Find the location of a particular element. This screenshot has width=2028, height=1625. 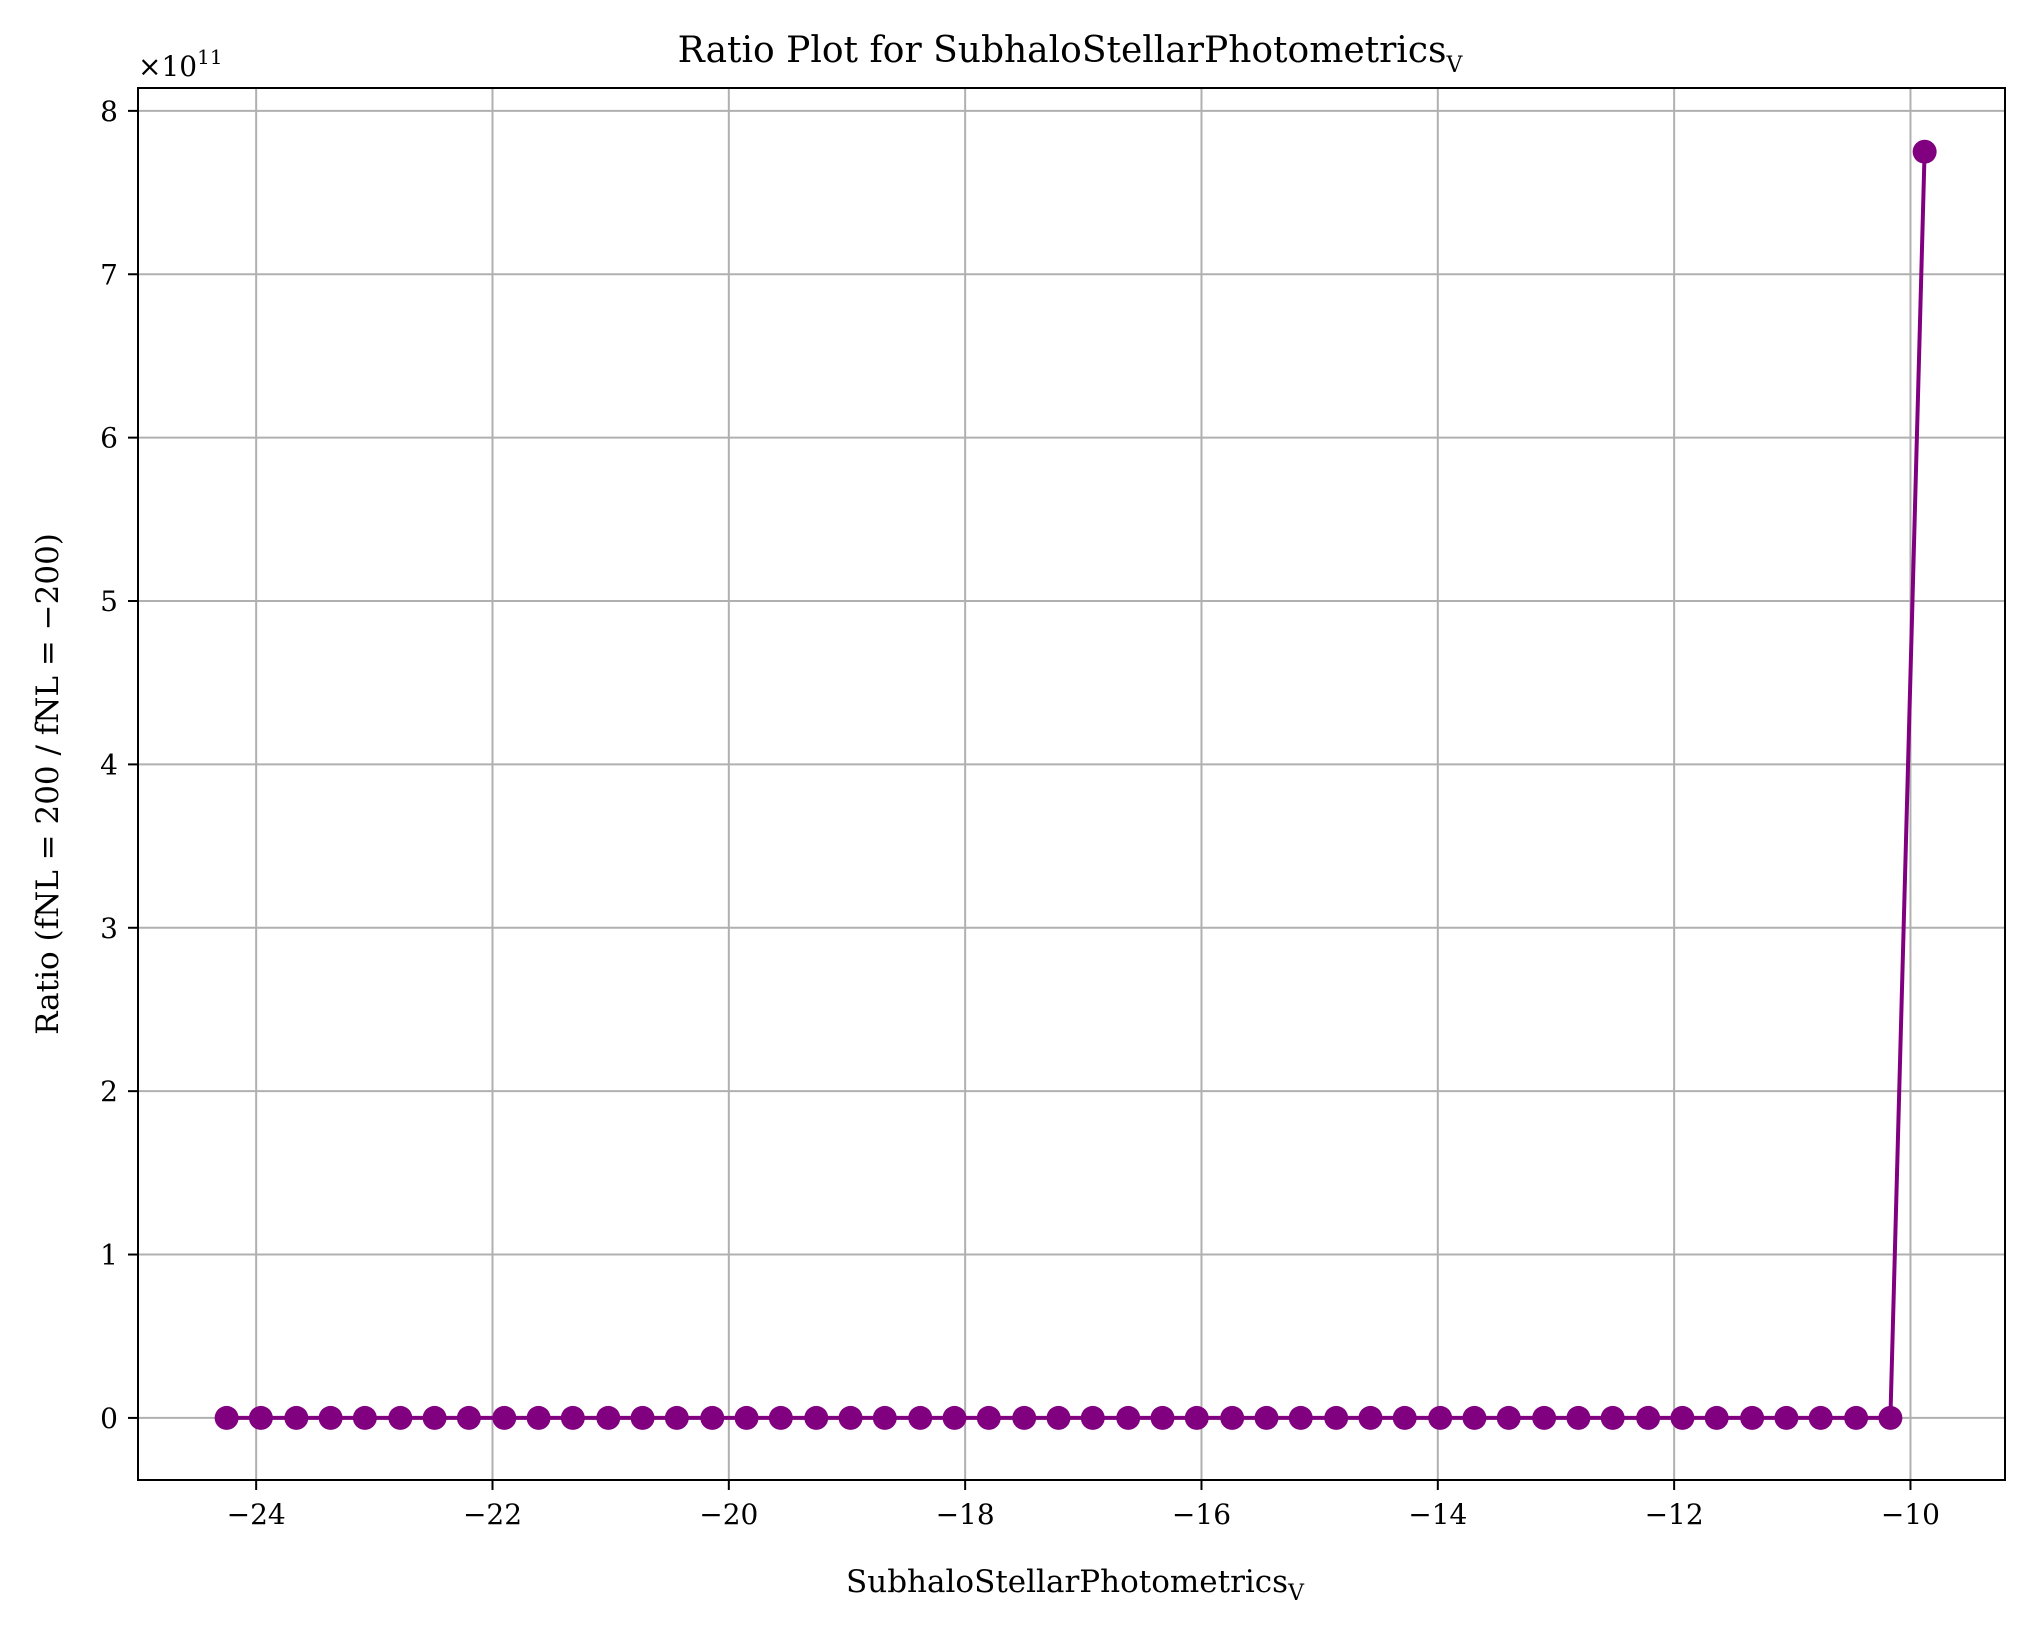

x-tick-label: −24 is located at coordinates (256, 1514).